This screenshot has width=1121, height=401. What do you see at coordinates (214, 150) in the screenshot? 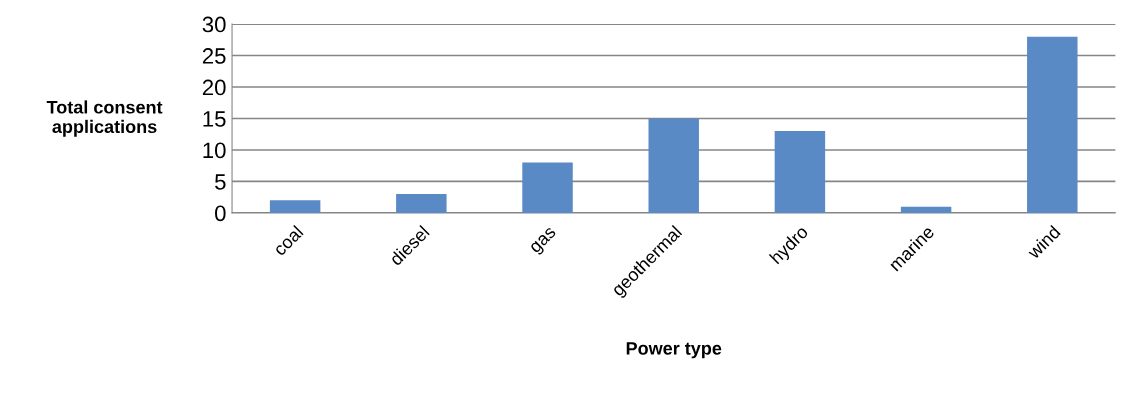
I see `y-tick-label: 10` at bounding box center [214, 150].